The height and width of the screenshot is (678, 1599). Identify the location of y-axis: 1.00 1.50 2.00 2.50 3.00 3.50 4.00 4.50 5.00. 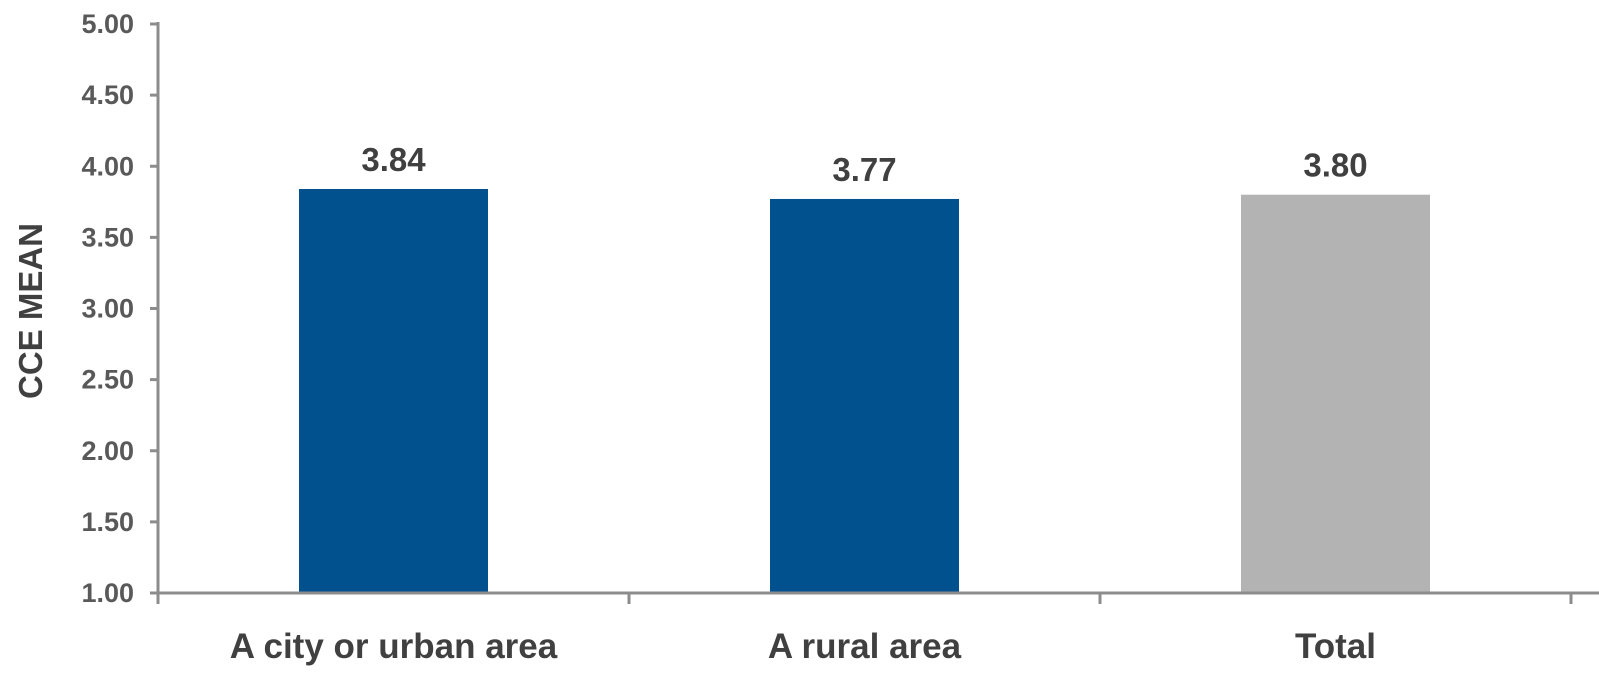
(120, 308).